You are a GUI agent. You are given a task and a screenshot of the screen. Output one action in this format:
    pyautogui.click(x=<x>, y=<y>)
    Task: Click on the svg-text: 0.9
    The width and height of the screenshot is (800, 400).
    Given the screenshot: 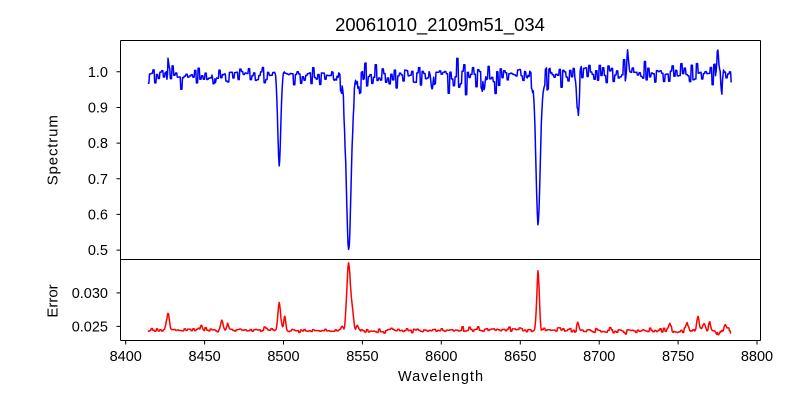 What is the action you would take?
    pyautogui.click(x=98, y=109)
    